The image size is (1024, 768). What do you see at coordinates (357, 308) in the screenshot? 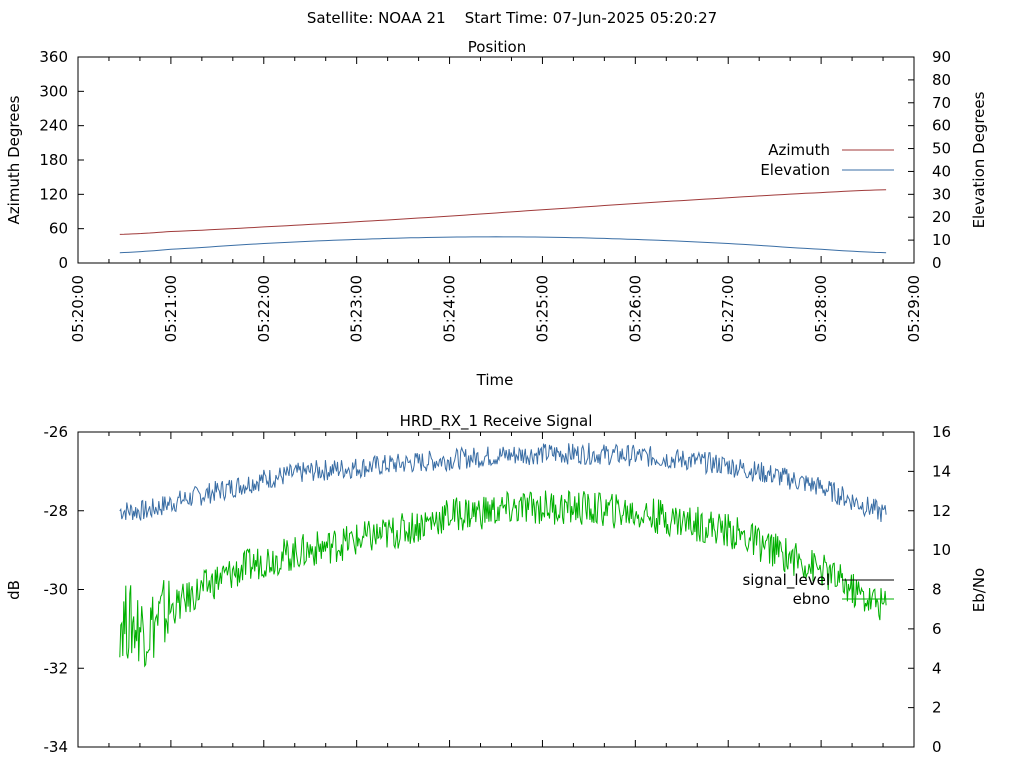
I see `x-tick-label: 05:23:00` at bounding box center [357, 308].